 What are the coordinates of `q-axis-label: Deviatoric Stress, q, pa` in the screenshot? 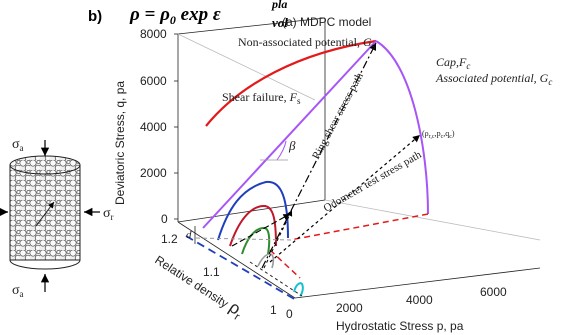 It's located at (120, 143).